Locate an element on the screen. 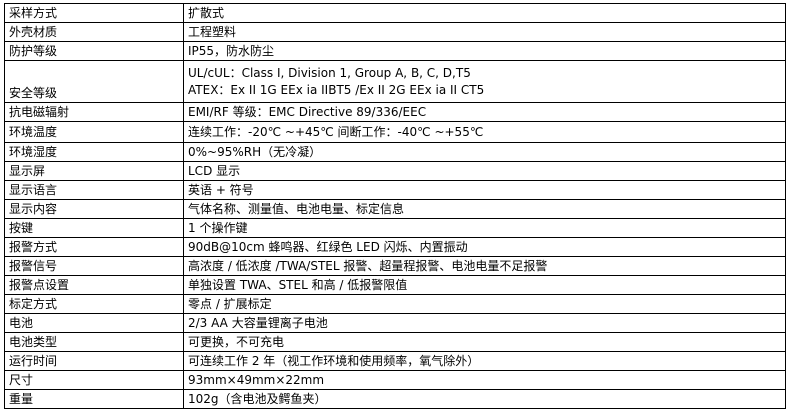 The height and width of the screenshot is (411, 789). spec-label: 报警方式 is located at coordinates (94, 247).